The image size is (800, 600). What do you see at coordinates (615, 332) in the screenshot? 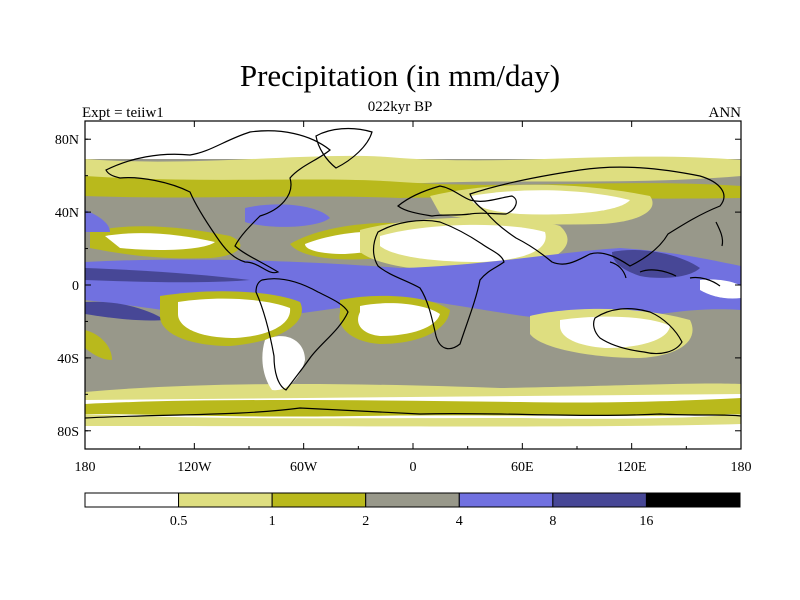
I see `field-australia-dry` at bounding box center [615, 332].